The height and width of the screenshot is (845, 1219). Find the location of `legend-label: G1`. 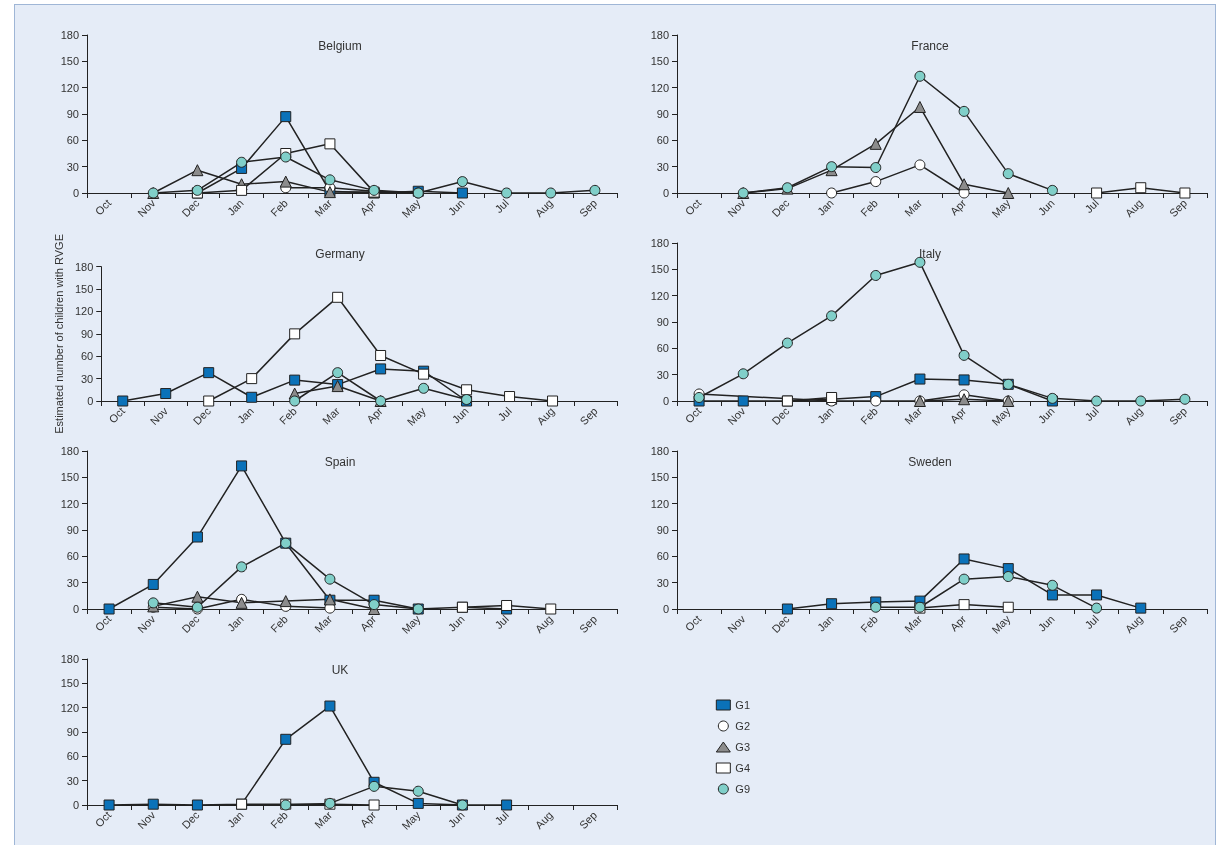

legend-label: G1 is located at coordinates (743, 705).